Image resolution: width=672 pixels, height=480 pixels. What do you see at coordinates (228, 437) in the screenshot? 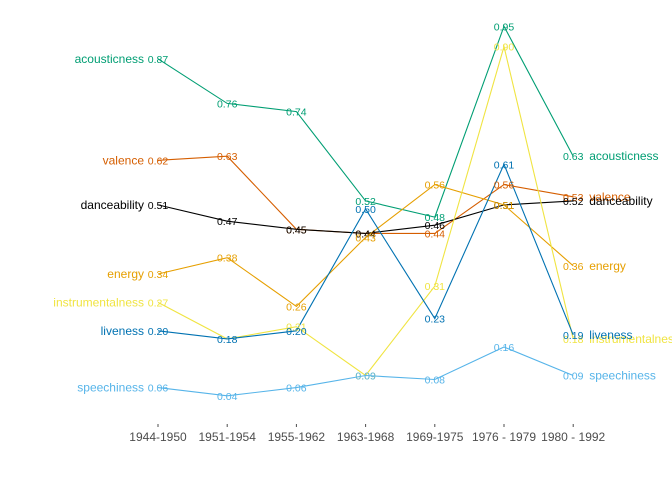
I see `x-tick-label: 1951-1954` at bounding box center [228, 437].